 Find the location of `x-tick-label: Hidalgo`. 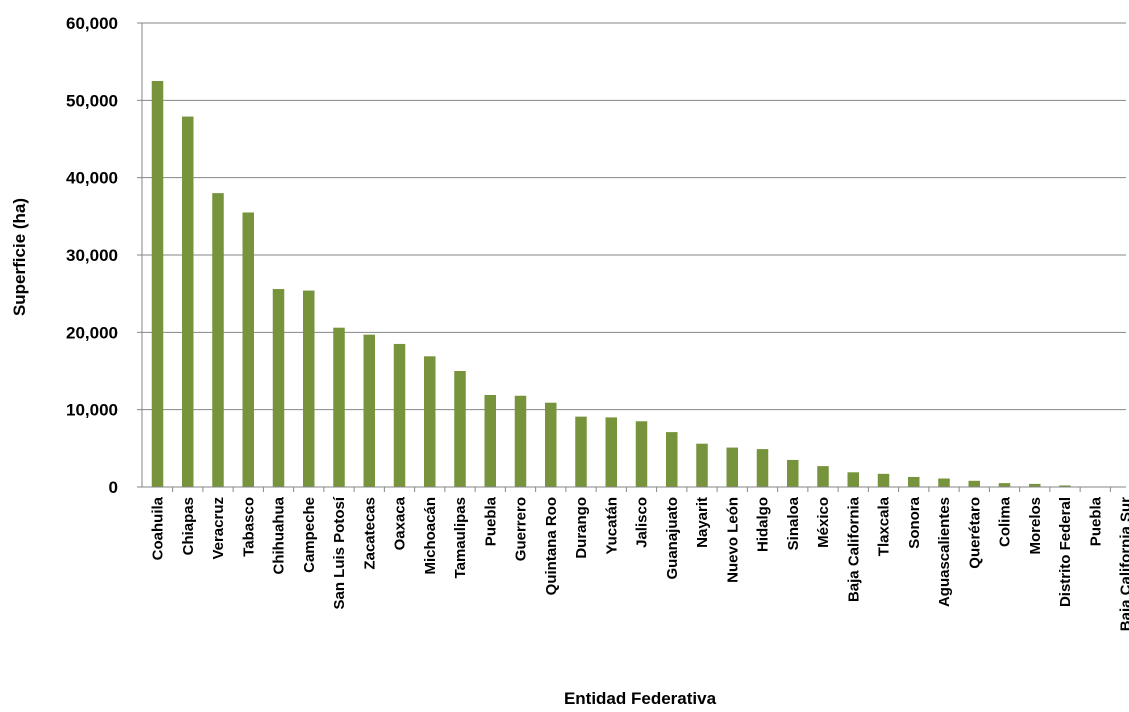

x-tick-label: Hidalgo is located at coordinates (763, 524).